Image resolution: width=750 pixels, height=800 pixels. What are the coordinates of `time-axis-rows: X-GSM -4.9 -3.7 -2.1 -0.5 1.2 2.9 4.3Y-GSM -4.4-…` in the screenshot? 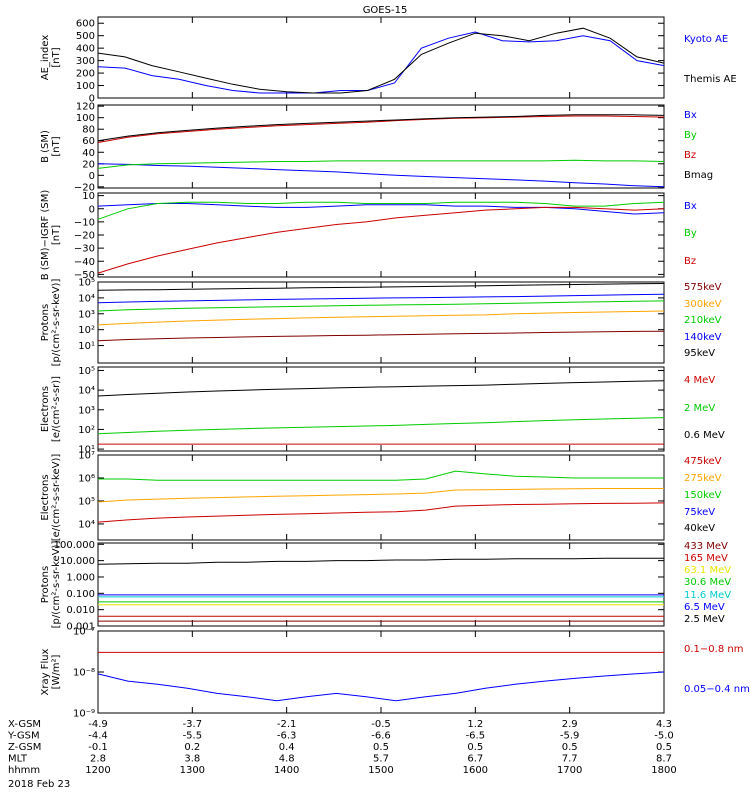 It's located at (342, 747).